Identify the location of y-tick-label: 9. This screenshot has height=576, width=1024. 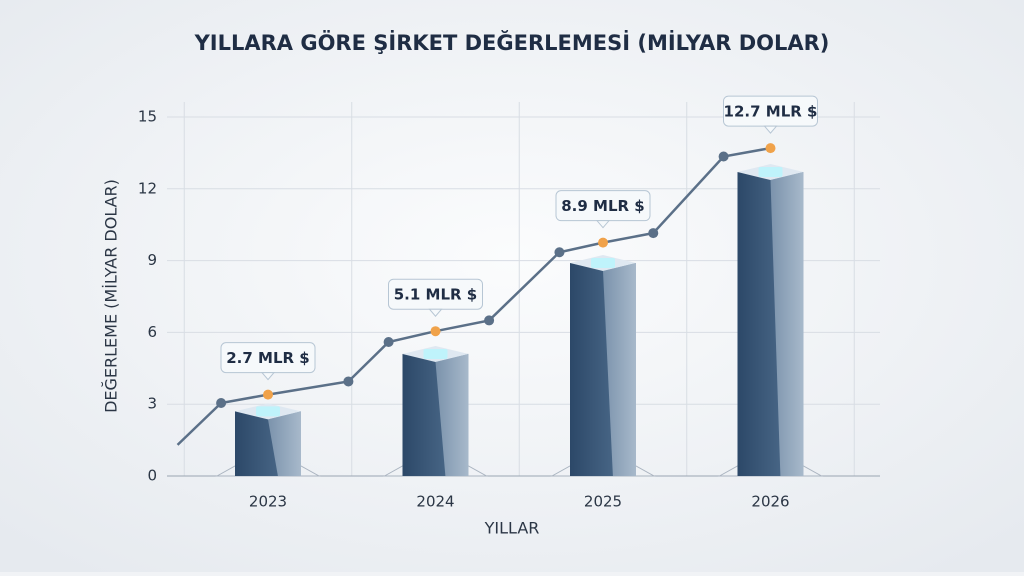
(152, 260).